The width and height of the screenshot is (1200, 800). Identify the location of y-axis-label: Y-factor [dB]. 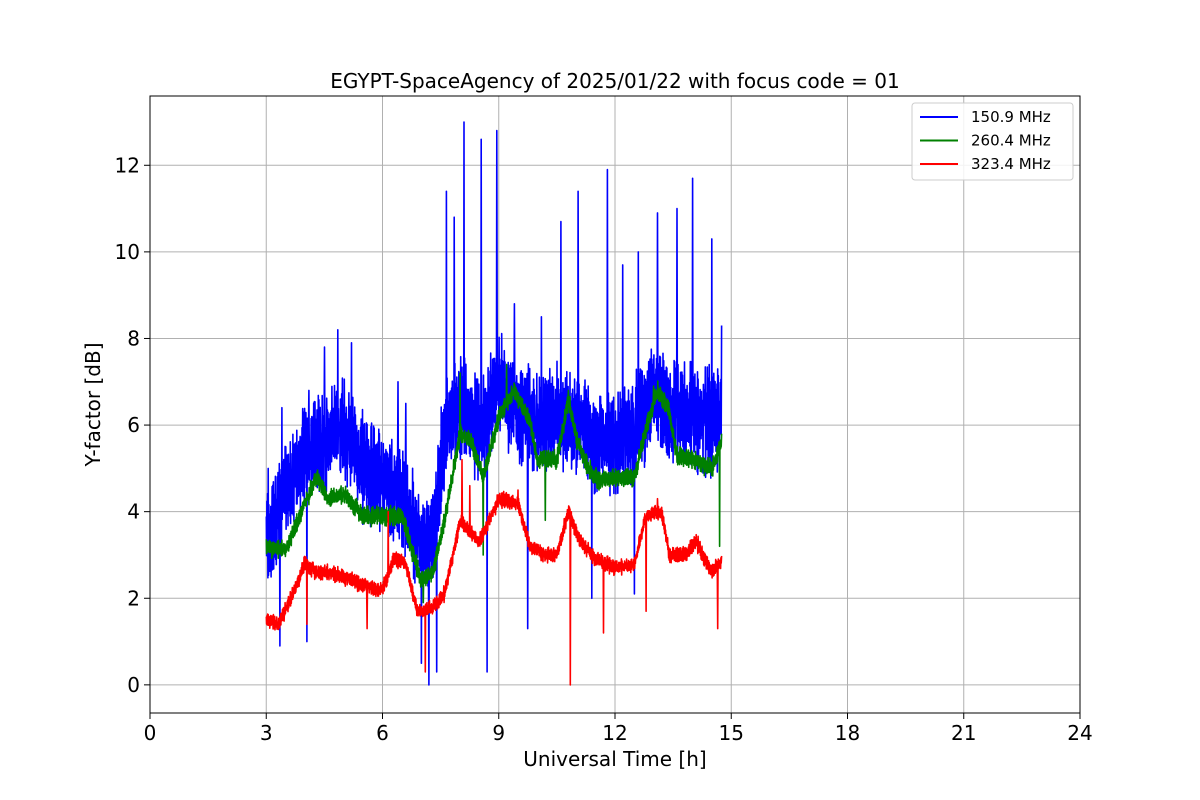
(93, 404).